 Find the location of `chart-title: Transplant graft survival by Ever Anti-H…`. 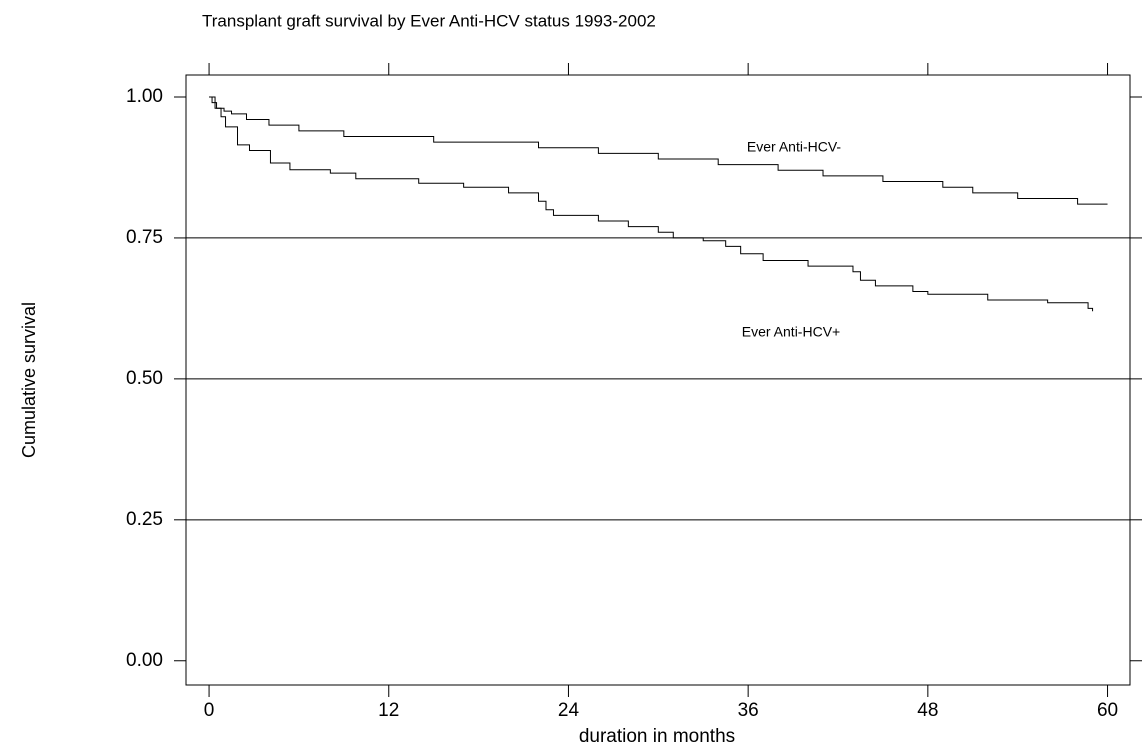

chart-title: Transplant graft survival by Ever Anti-H… is located at coordinates (429, 20).